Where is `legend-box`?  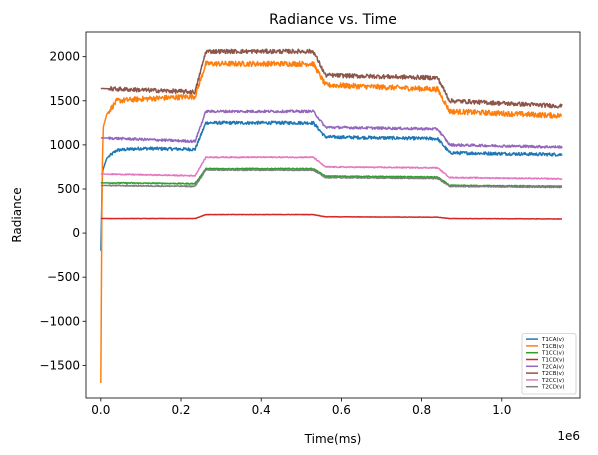 legend-box is located at coordinates (549, 364).